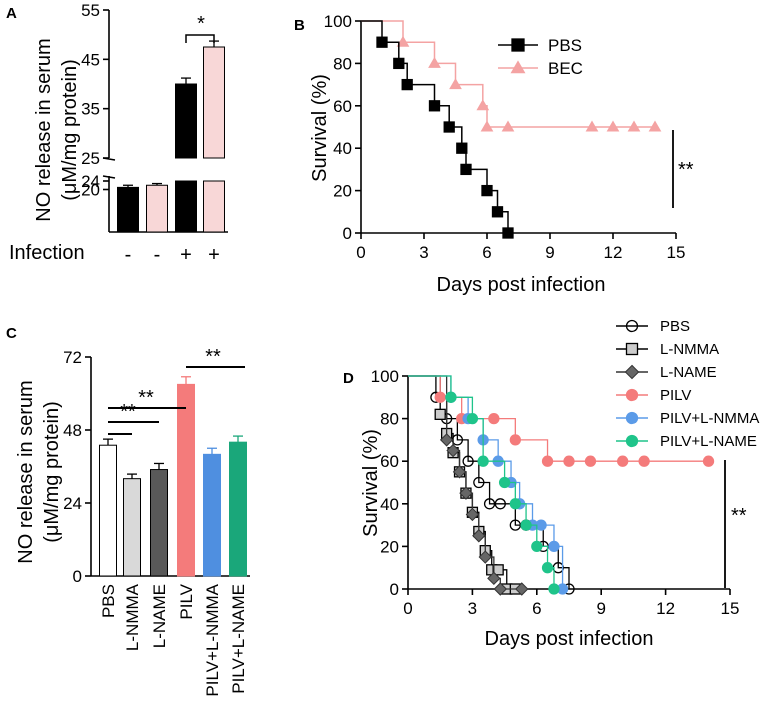 This screenshot has width=768, height=707. What do you see at coordinates (689, 349) in the screenshot?
I see `panel-d-legend-label: L-NMMA` at bounding box center [689, 349].